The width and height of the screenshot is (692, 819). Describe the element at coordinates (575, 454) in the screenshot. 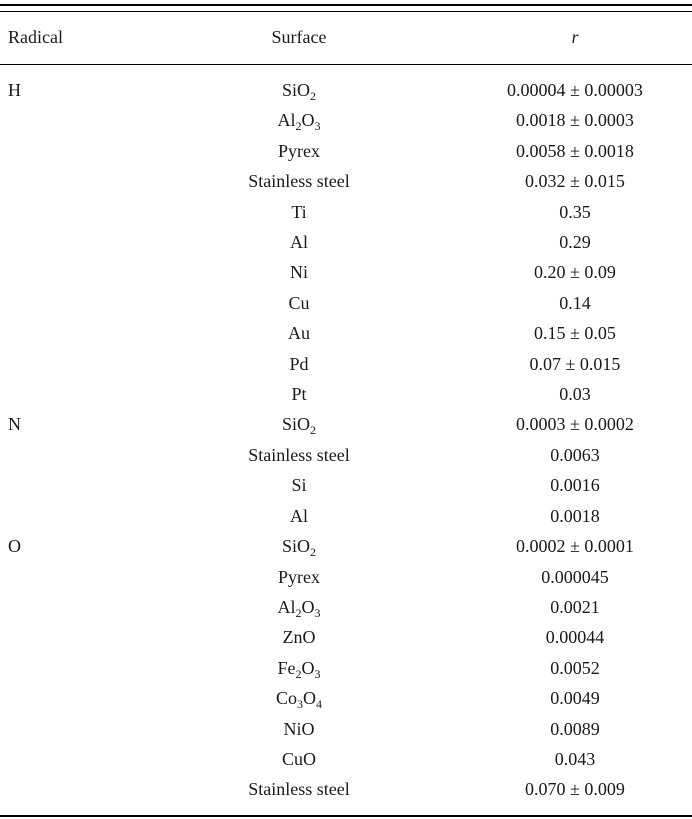

I see `r-value-cell: 0.0063` at that location.